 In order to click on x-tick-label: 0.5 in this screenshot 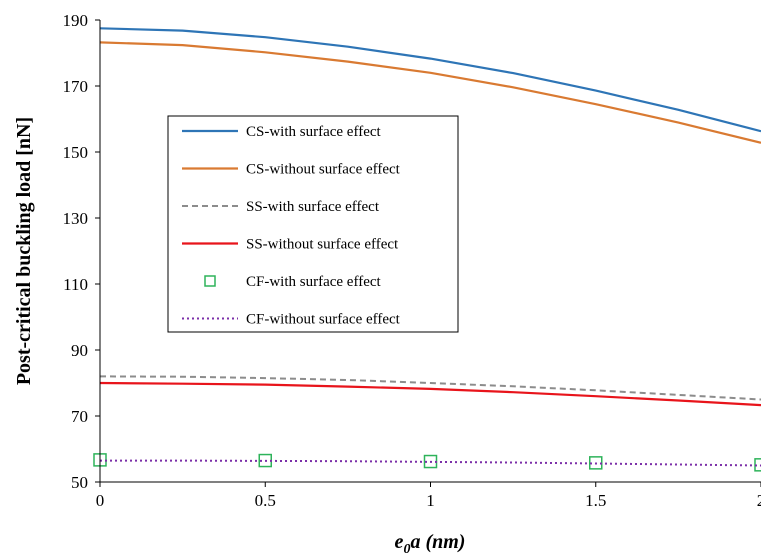, I will do `click(265, 500)`.